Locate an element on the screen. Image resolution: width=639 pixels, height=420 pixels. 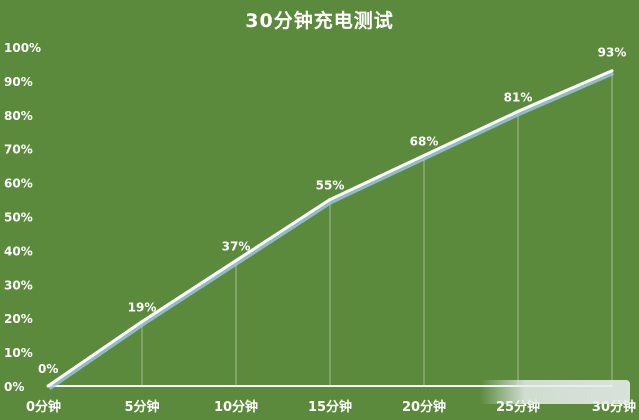
y-tick-label: 40% is located at coordinates (18, 251).